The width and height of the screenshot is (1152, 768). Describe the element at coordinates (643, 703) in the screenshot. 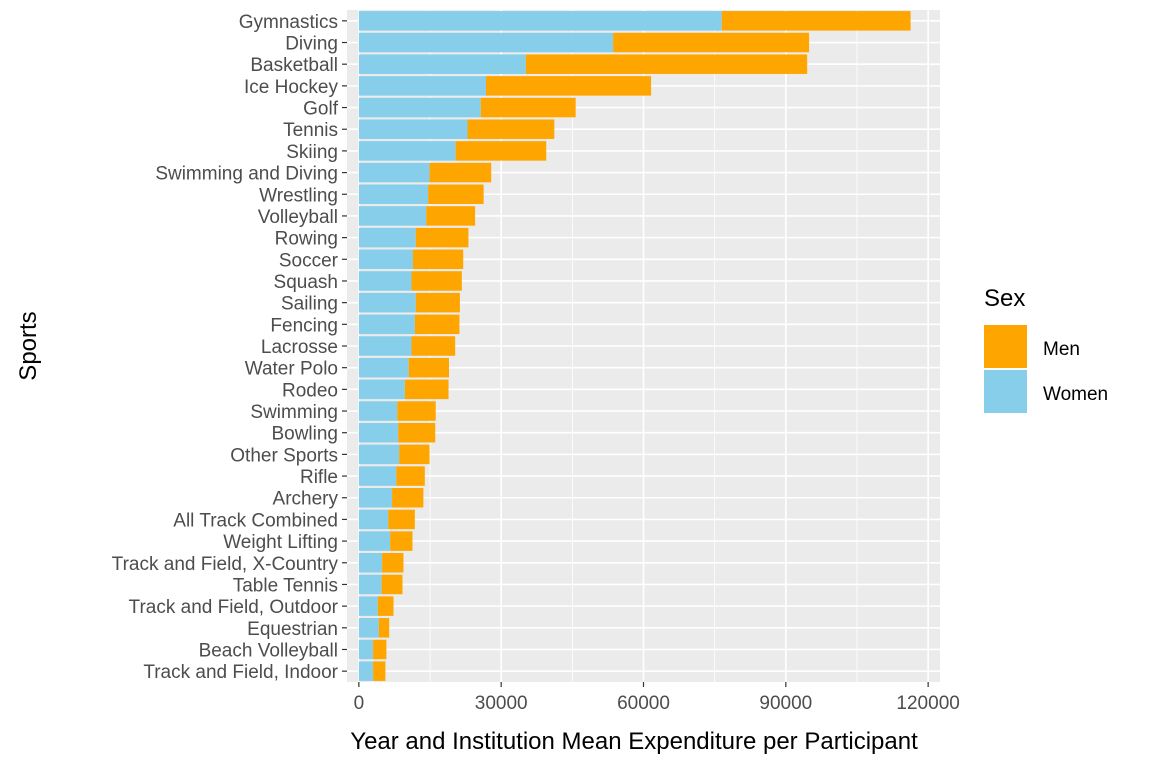

I see `x-tick-label-60000: 60000` at that location.